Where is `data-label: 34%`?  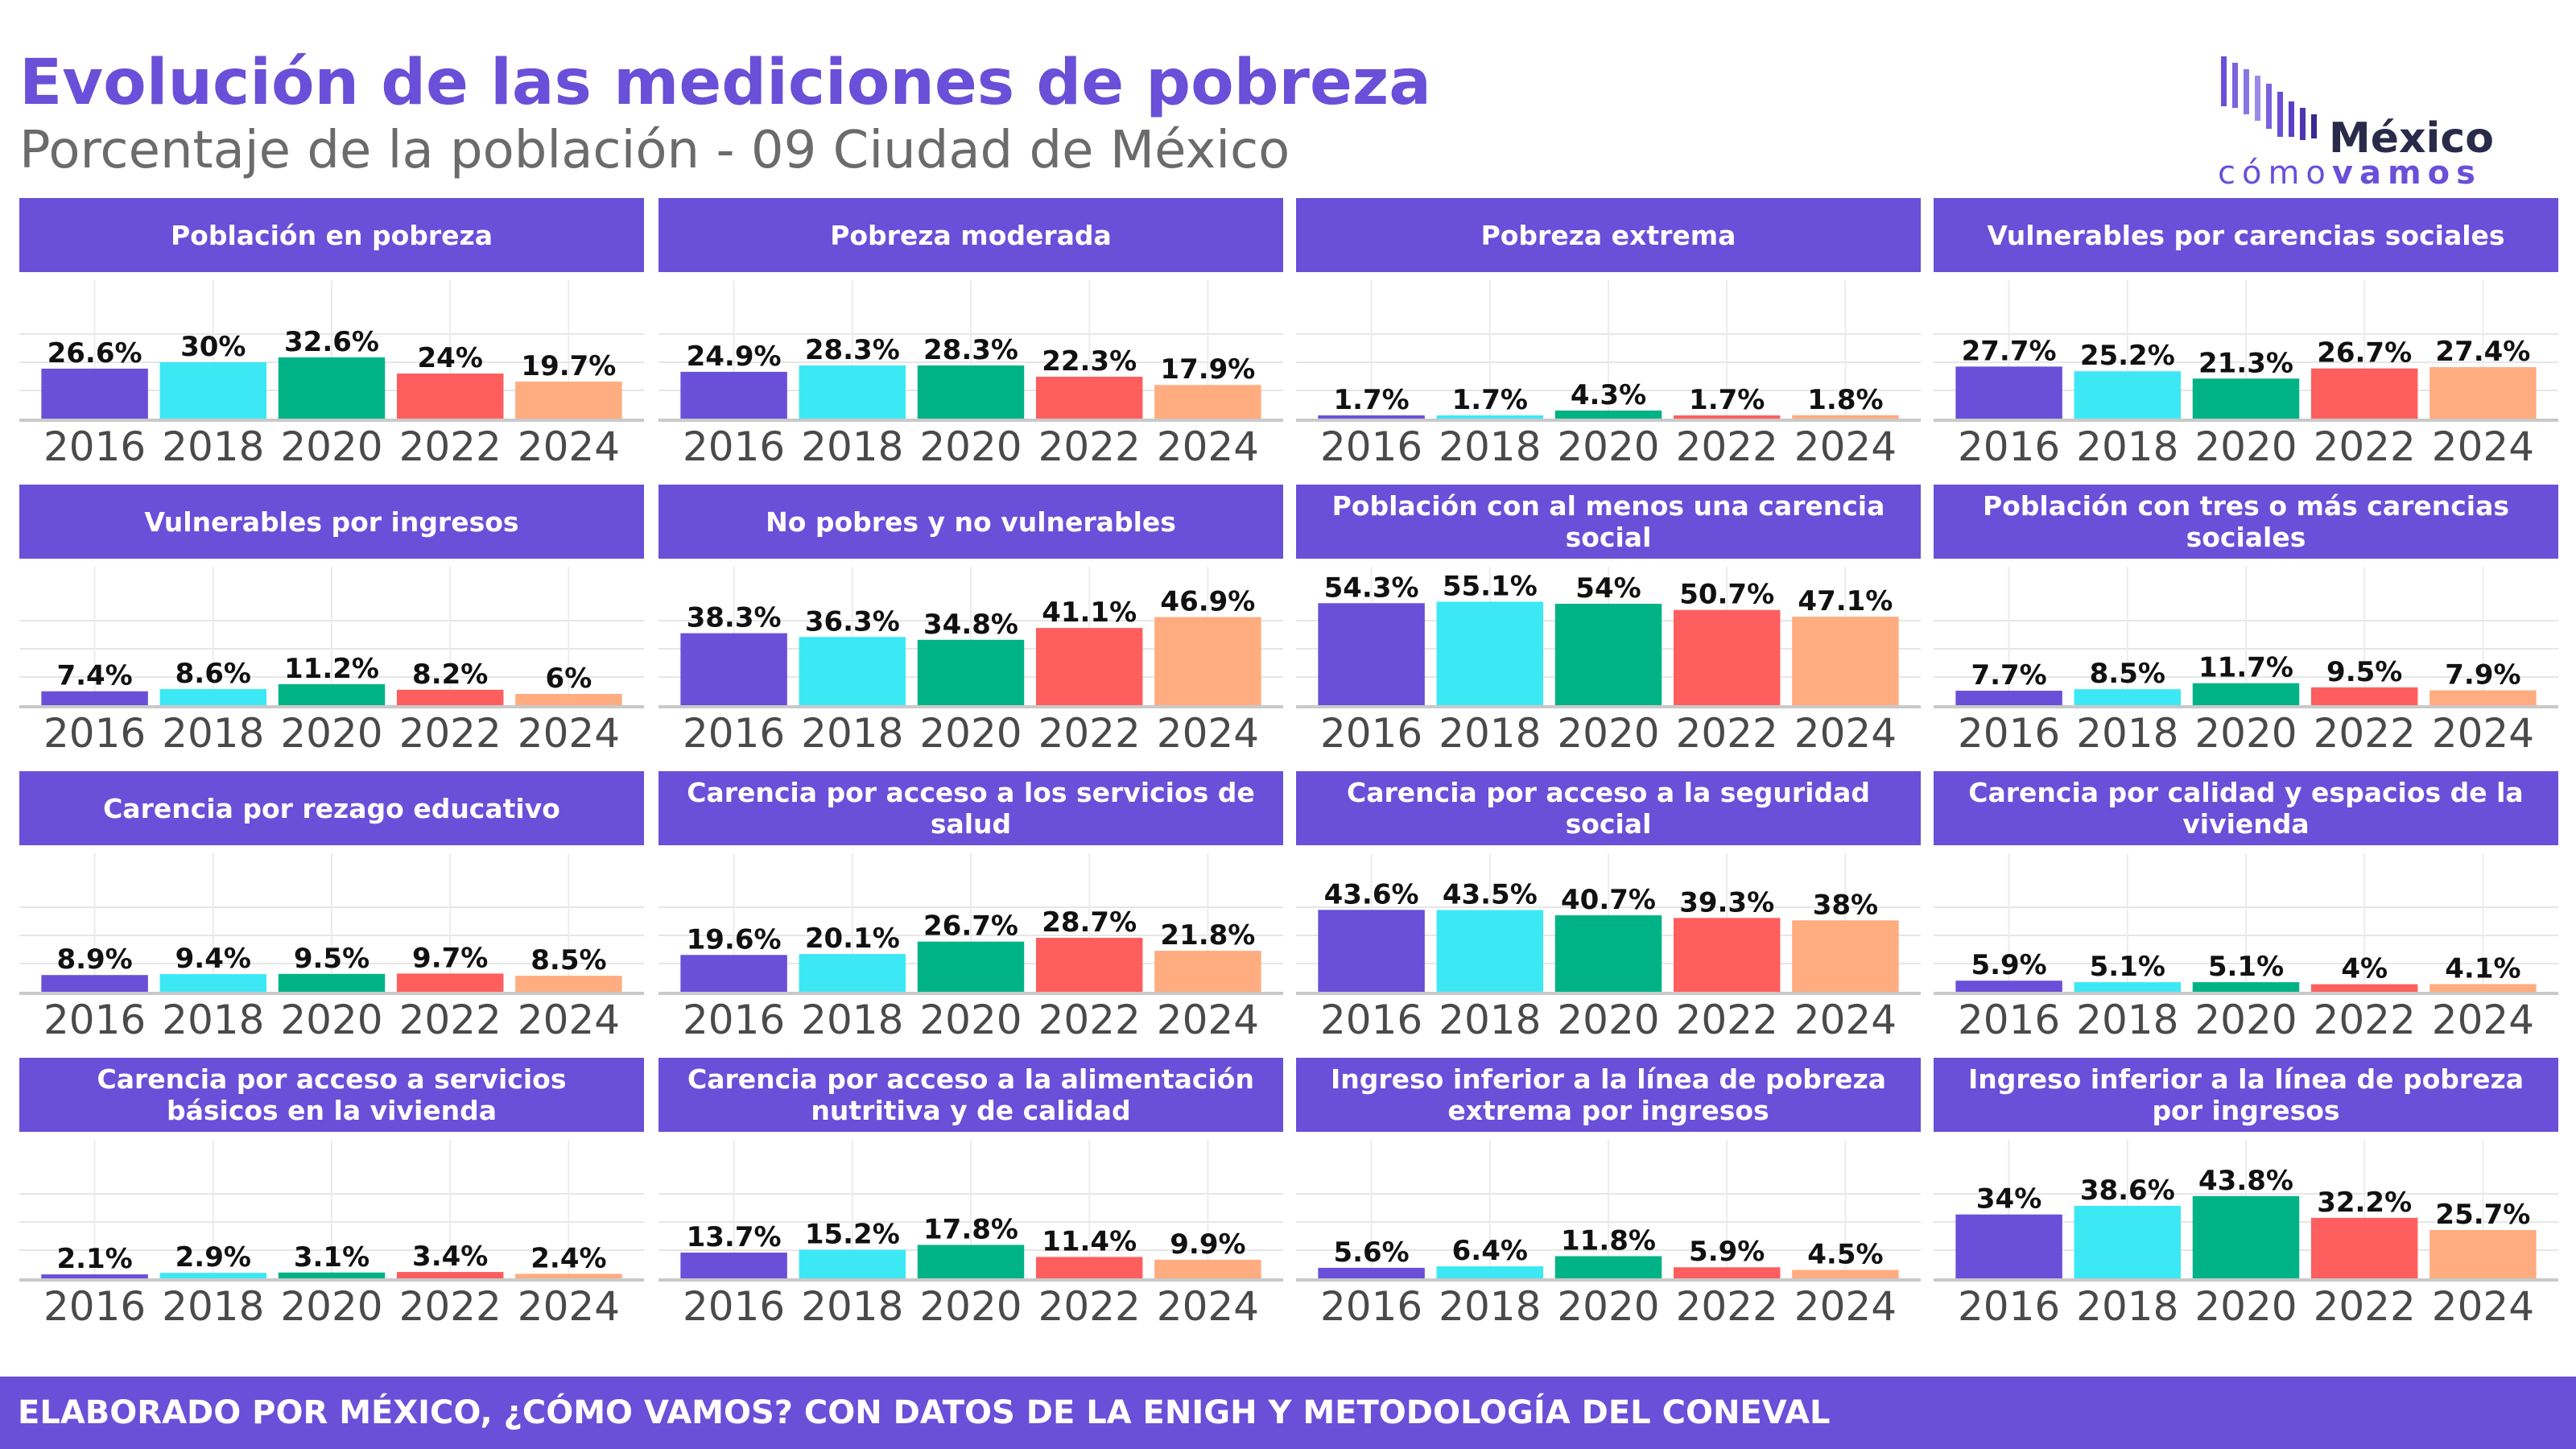
data-label: 34% is located at coordinates (2009, 1199).